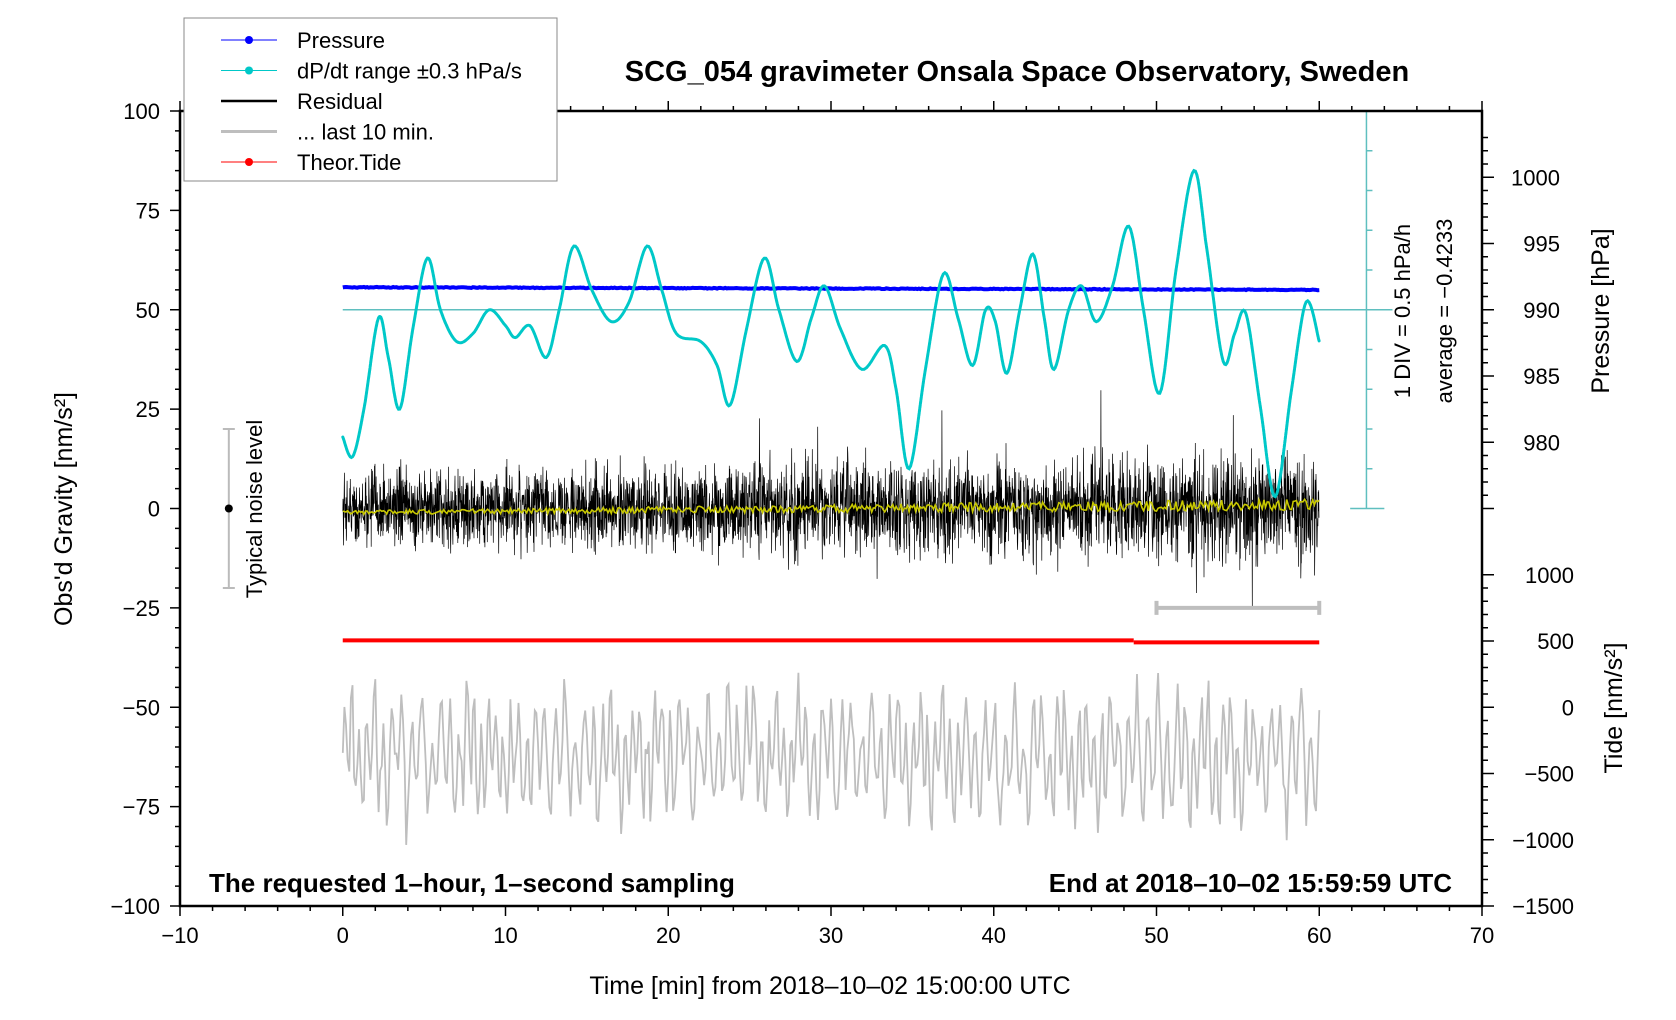  What do you see at coordinates (1549, 774) in the screenshot?
I see `tide-tick-label: −500` at bounding box center [1549, 774].